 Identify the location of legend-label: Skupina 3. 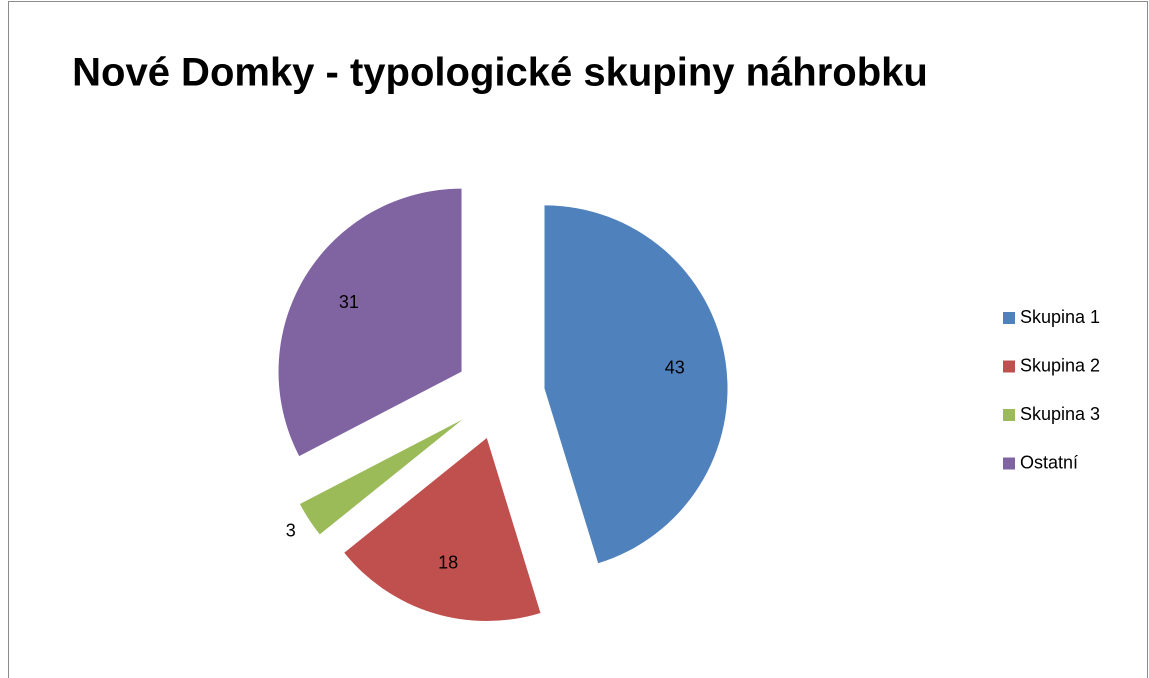
(1060, 414).